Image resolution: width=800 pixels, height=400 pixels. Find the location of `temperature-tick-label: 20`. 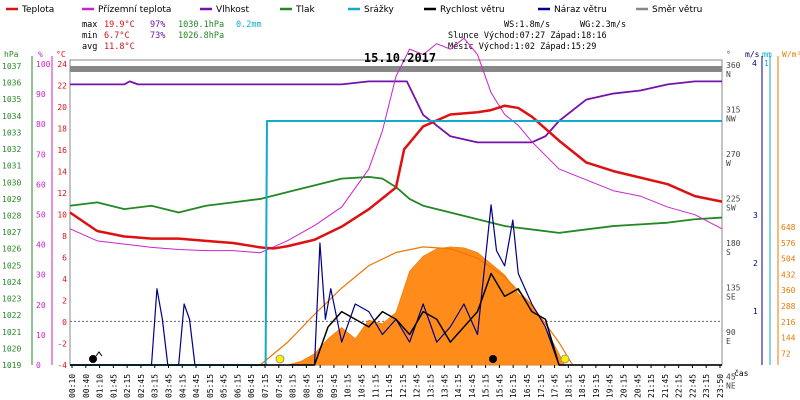

temperature-tick-label: 20 is located at coordinates (62, 107).